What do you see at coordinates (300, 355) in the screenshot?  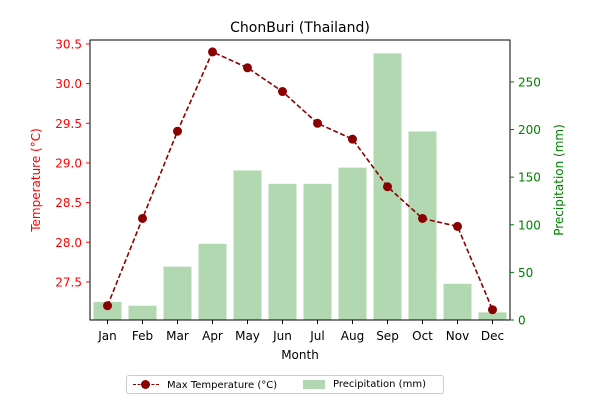 I see `x-axis-label: Month` at bounding box center [300, 355].